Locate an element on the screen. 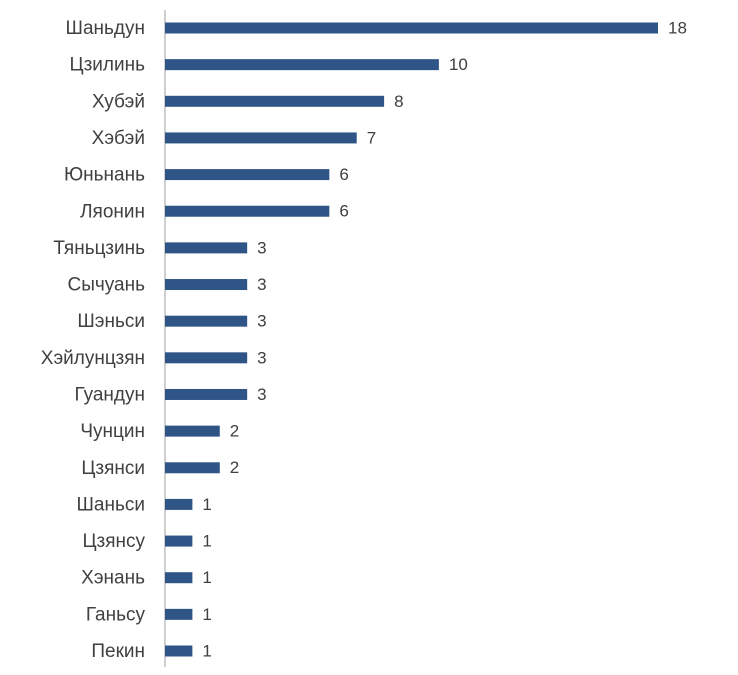  y-tick-label: Ганьсу is located at coordinates (116, 614).